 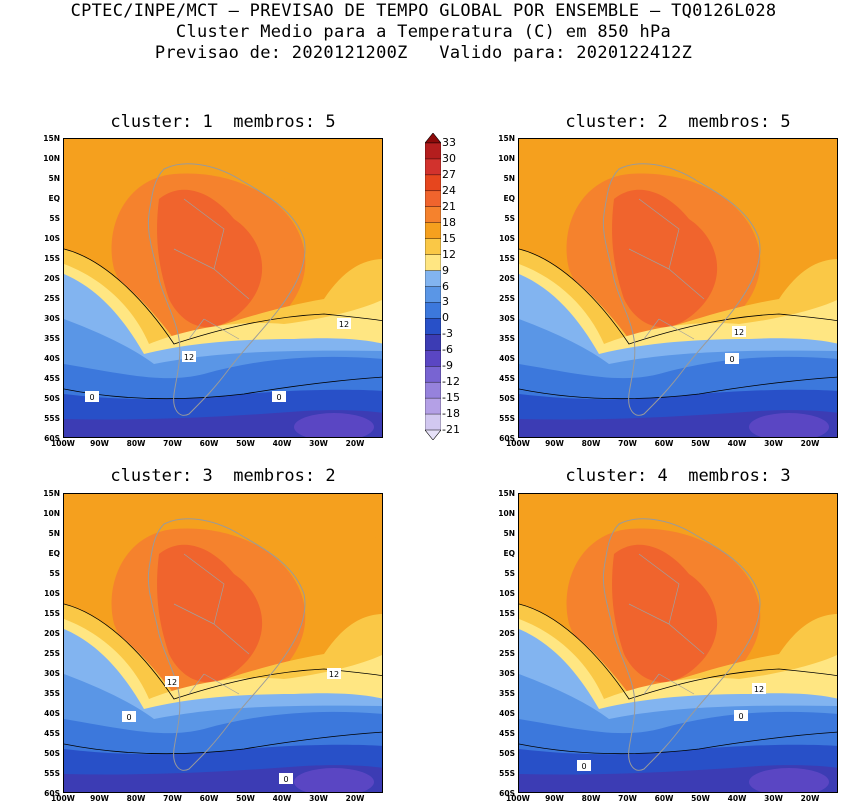 I want to click on colorbar-arrow-bottom, so click(x=433, y=434).